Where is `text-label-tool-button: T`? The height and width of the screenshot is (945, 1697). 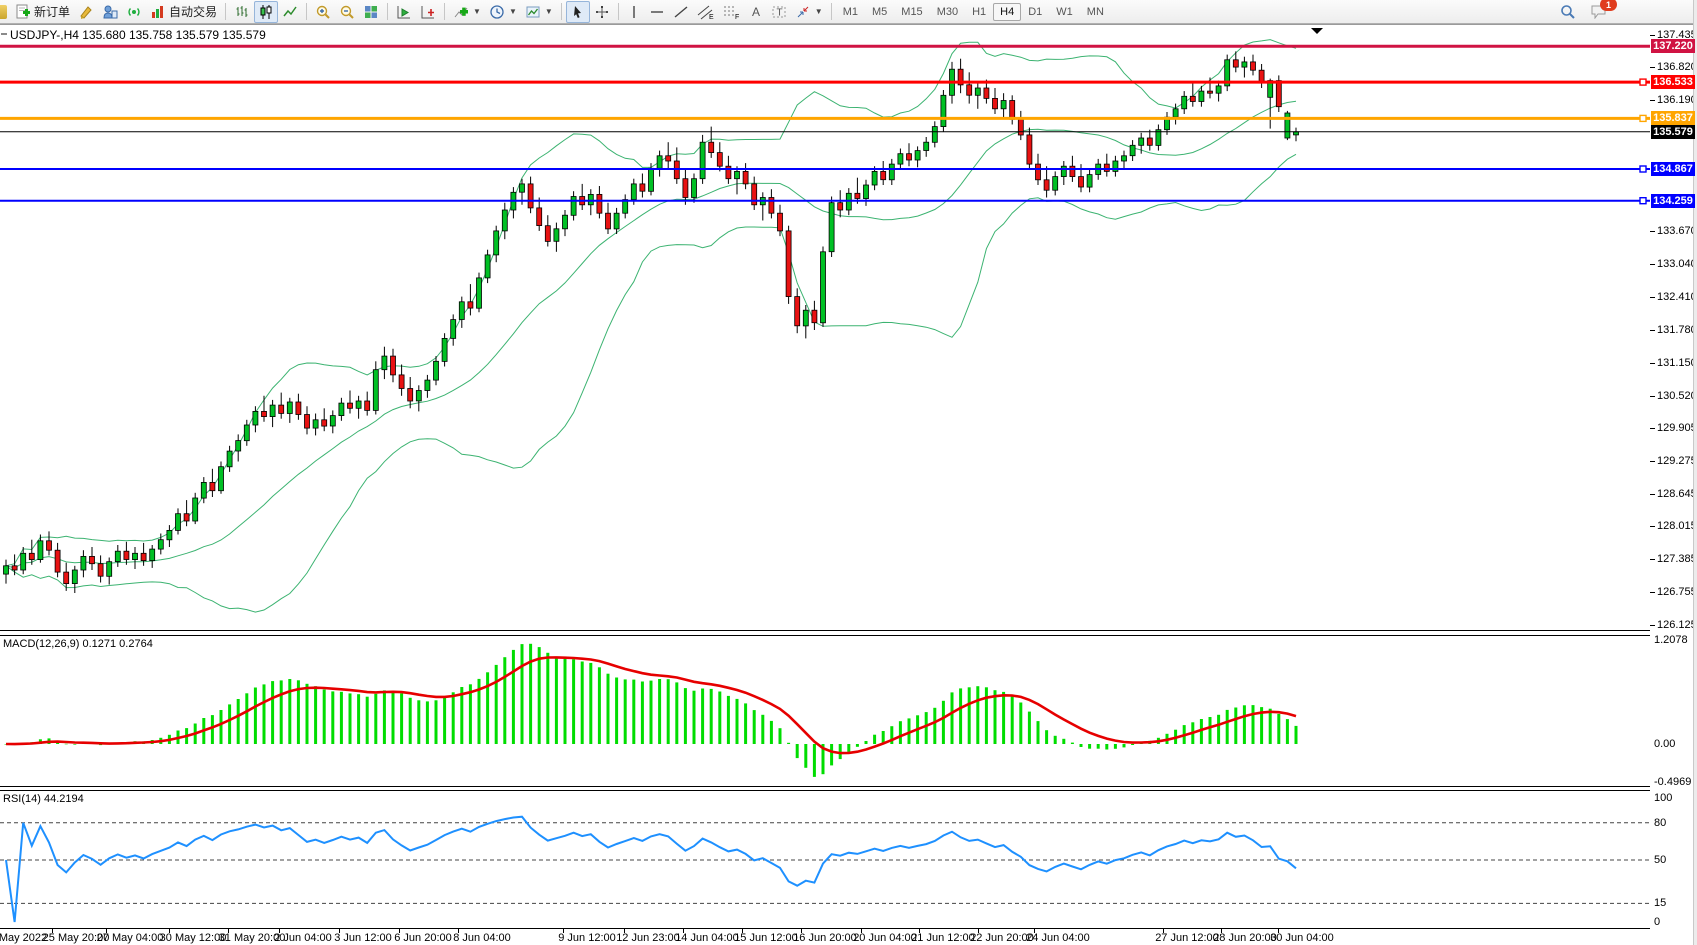 text-label-tool-button: T is located at coordinates (779, 12).